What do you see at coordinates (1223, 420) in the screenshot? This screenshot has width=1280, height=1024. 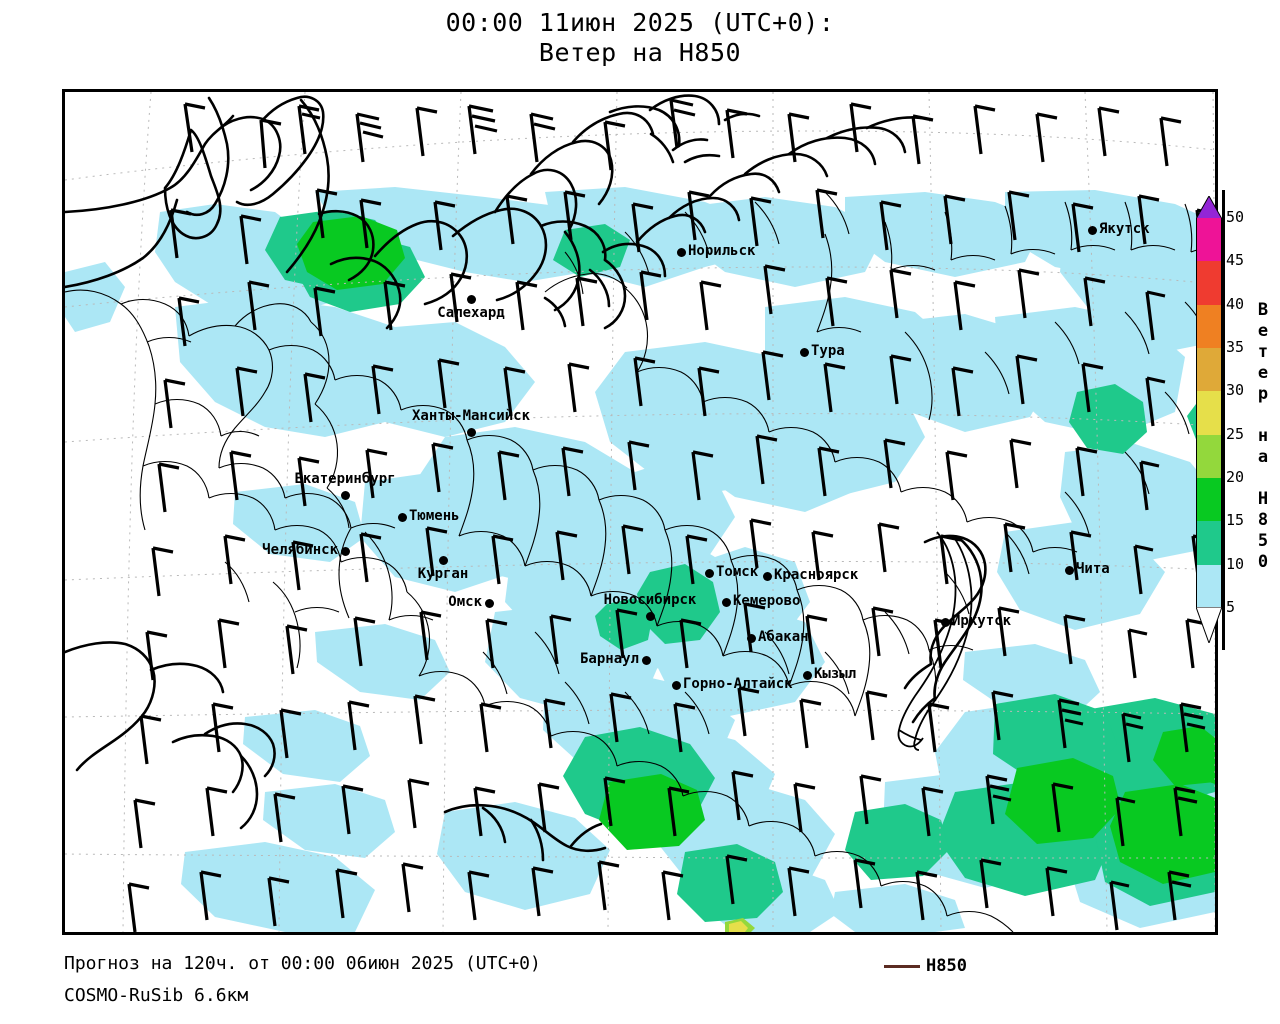 I see `colorbar-axis` at bounding box center [1223, 420].